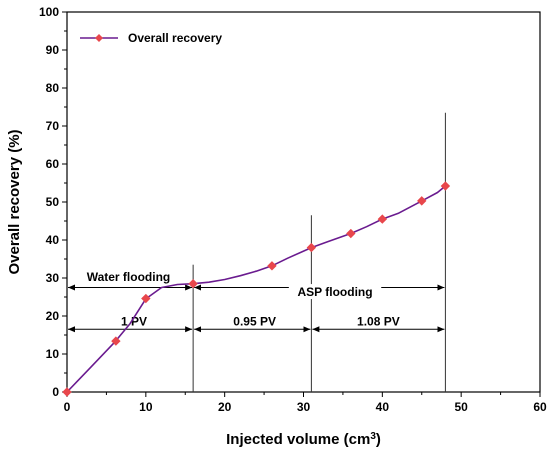 The image size is (550, 456). Describe the element at coordinates (14, 201) in the screenshot. I see `y-axis-title: Overall recovery (%)` at that location.